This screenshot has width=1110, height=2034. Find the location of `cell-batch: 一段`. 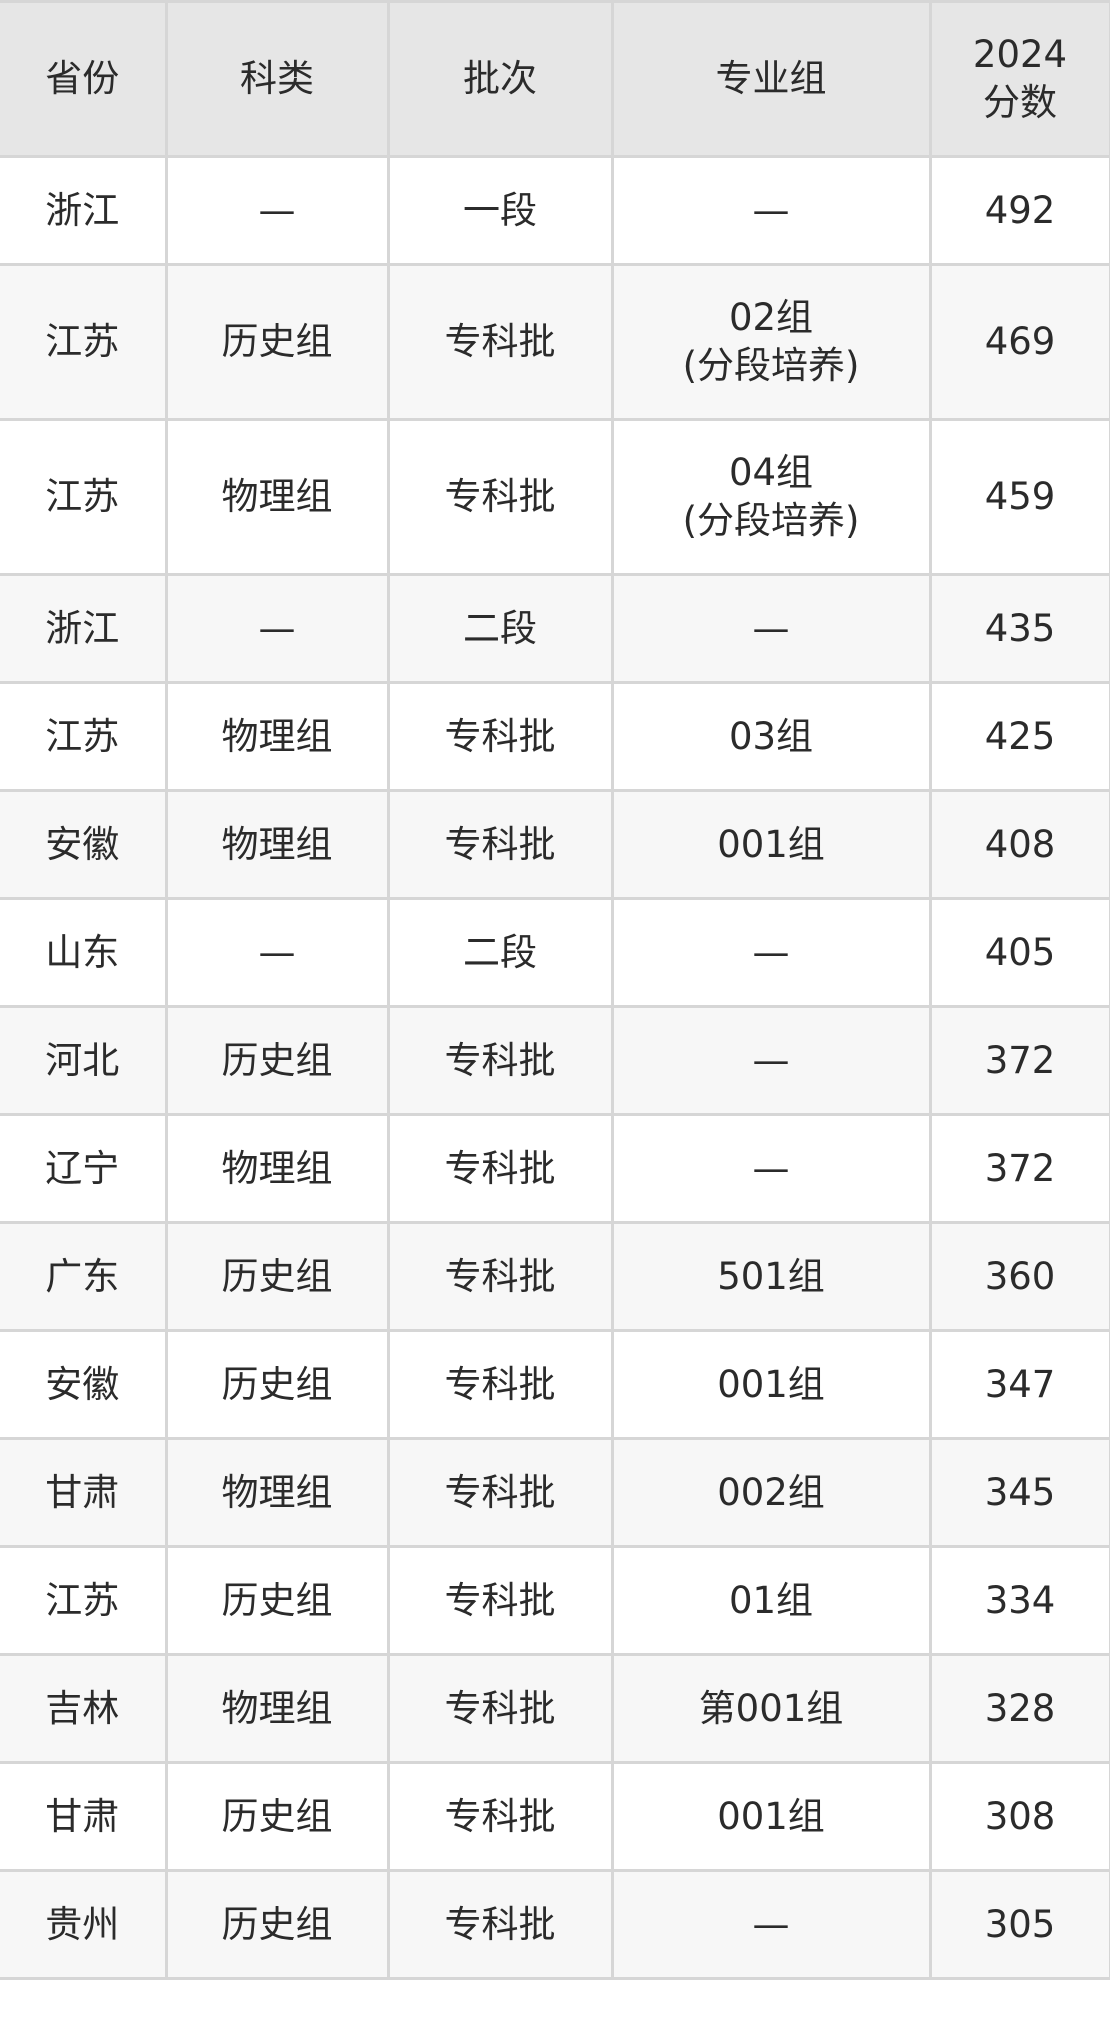

cell-batch: 一段 is located at coordinates (500, 210).